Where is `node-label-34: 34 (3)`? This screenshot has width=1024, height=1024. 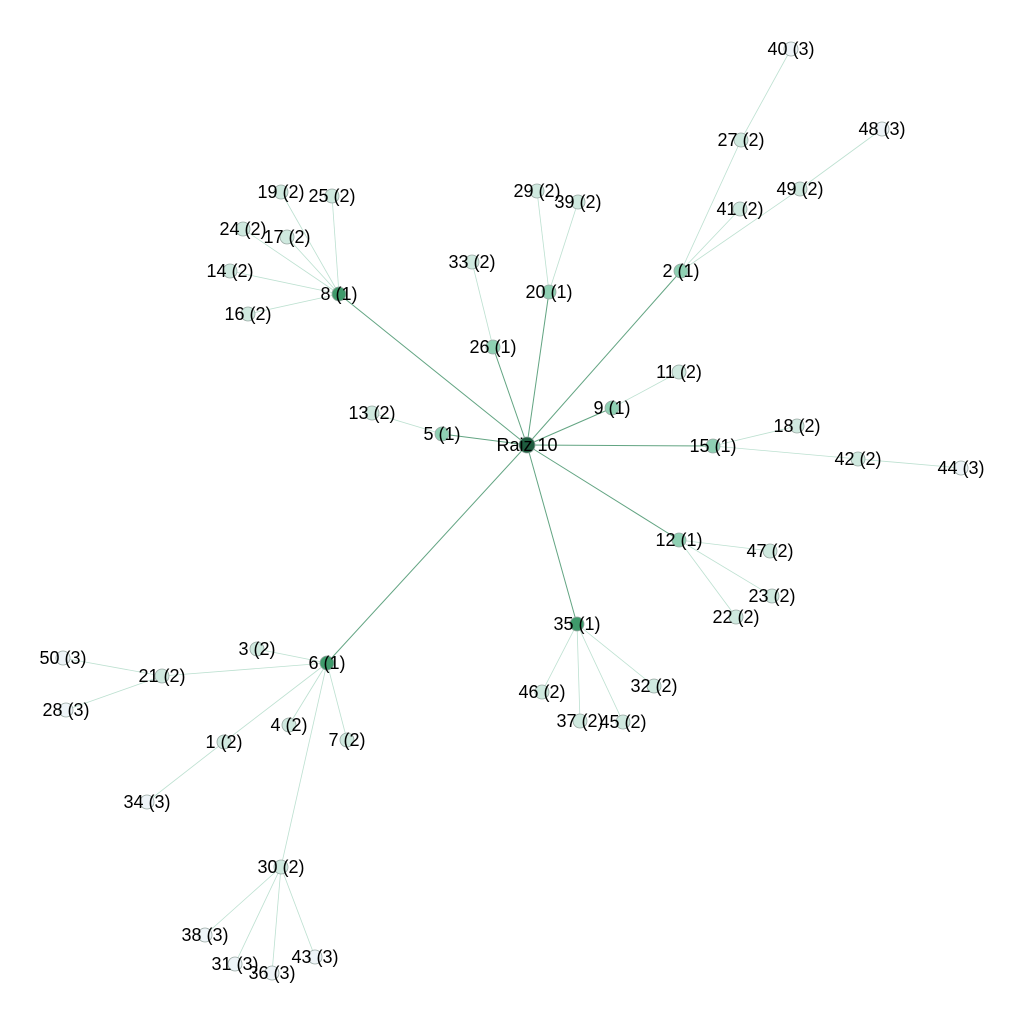
node-label-34: 34 (3) is located at coordinates (146, 802).